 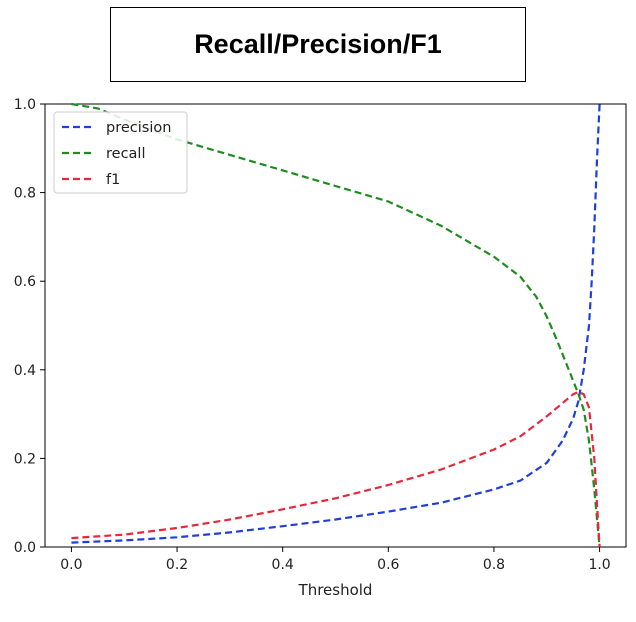 I want to click on x-tick-label: 0.0, so click(x=71, y=565).